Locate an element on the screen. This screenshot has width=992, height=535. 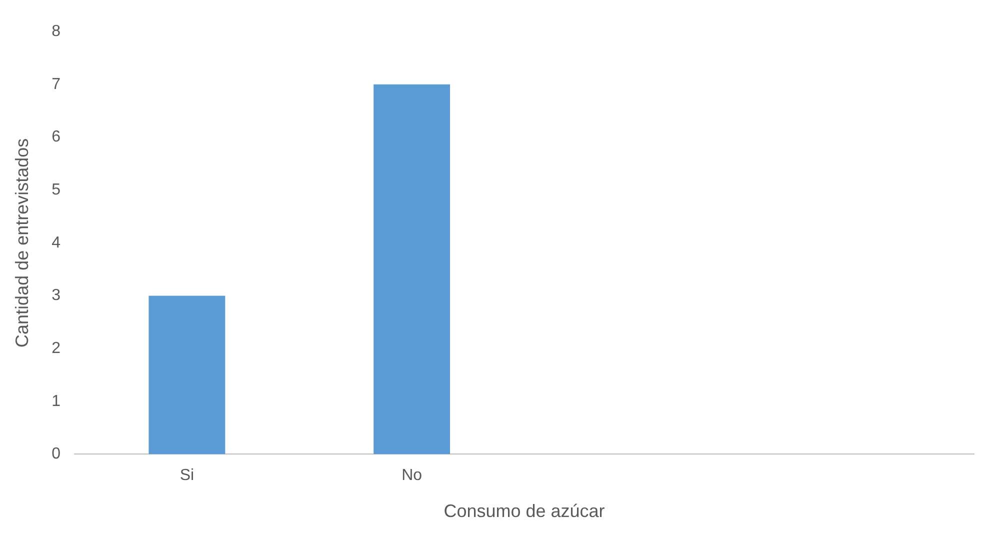
y-tick-label: 7 is located at coordinates (56, 84).